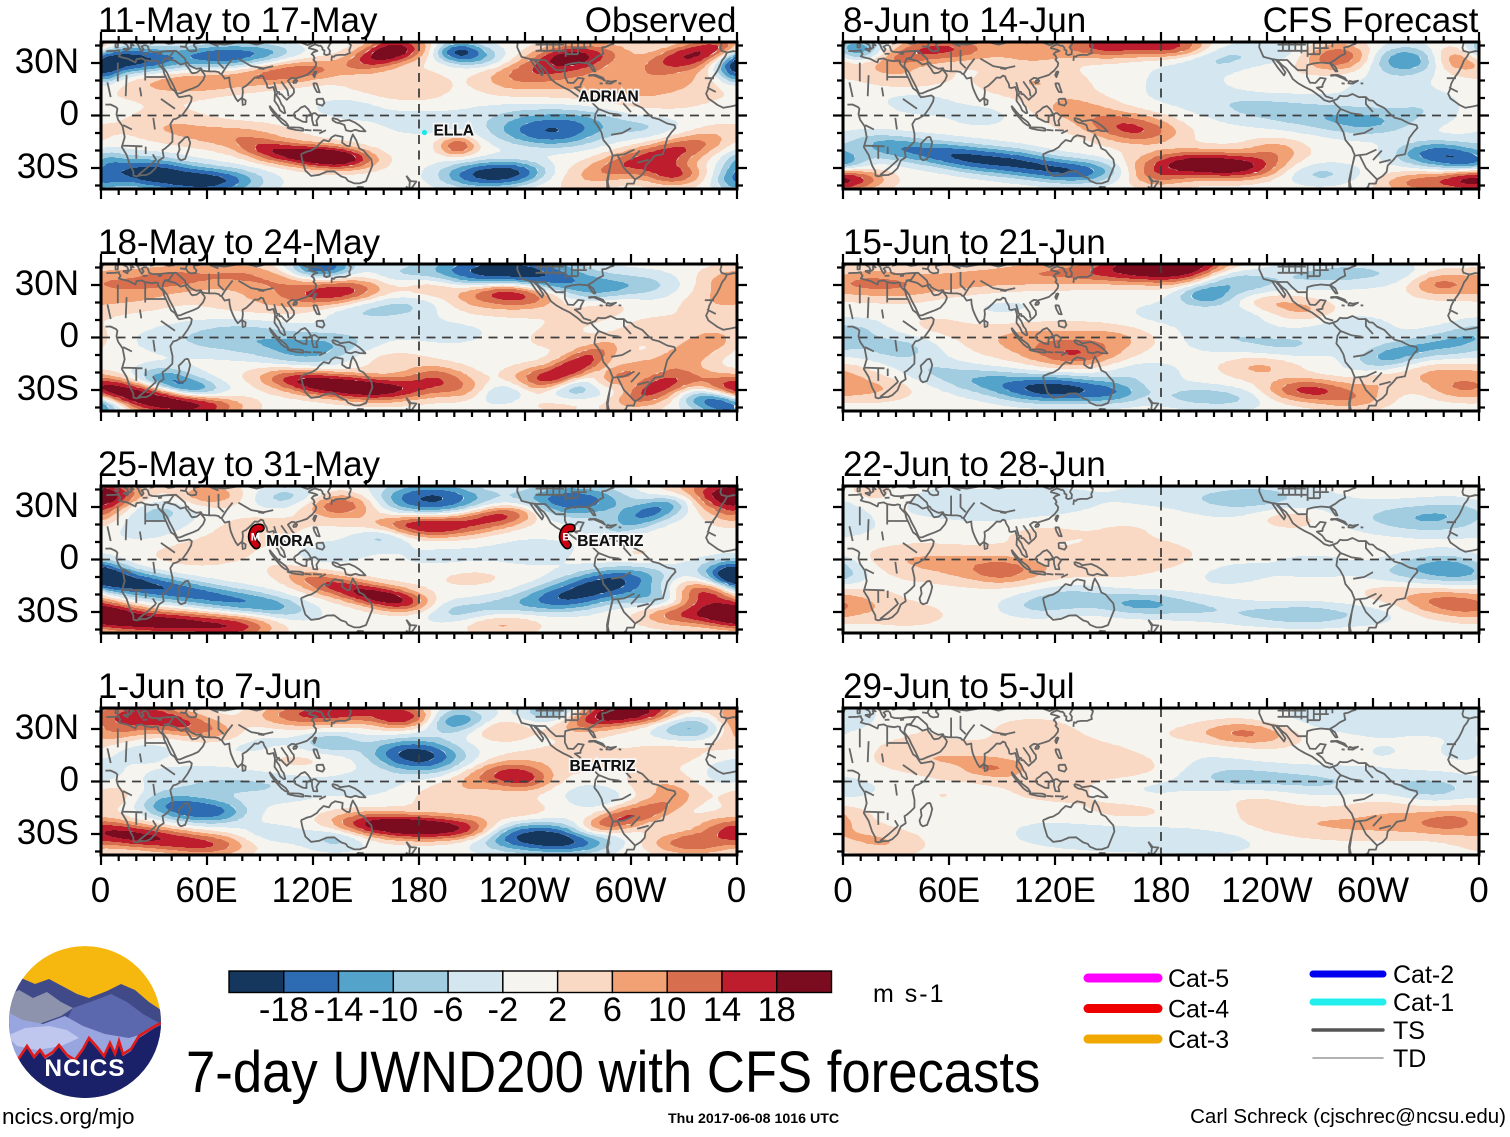 The image size is (1510, 1137). What do you see at coordinates (608, 96) in the screenshot?
I see `svg-text: ADRIAN` at bounding box center [608, 96].